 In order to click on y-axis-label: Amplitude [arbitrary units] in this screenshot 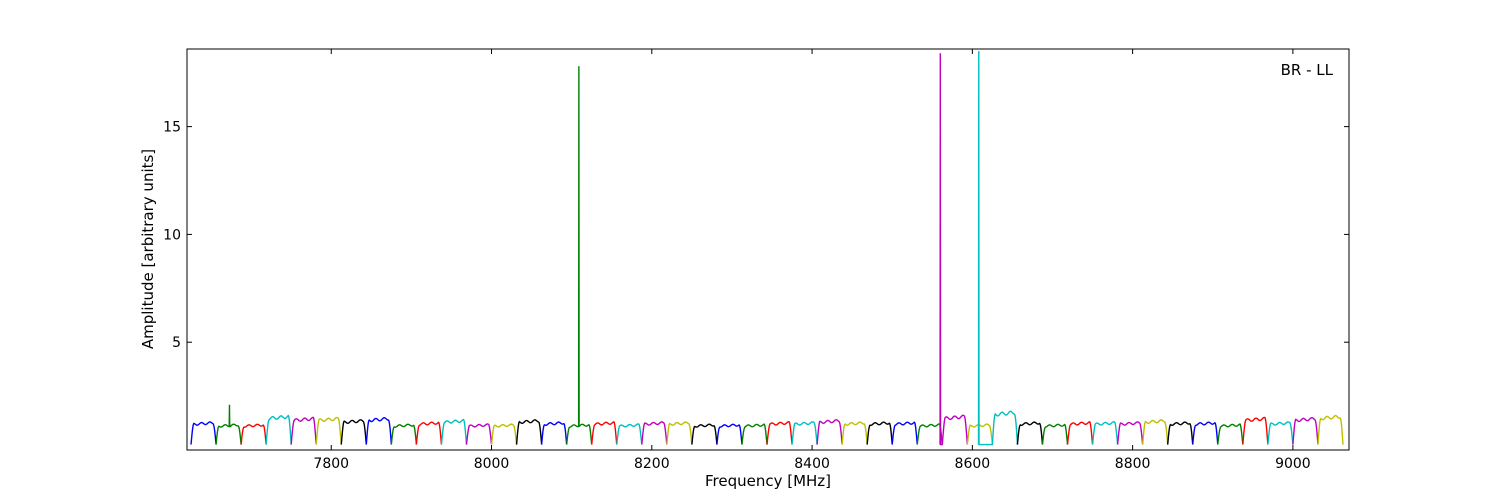, I will do `click(148, 249)`.